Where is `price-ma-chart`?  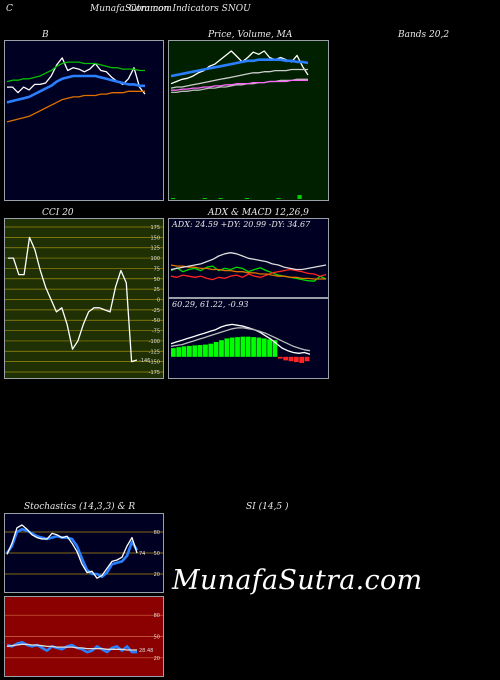 price-ma-chart is located at coordinates (248, 120).